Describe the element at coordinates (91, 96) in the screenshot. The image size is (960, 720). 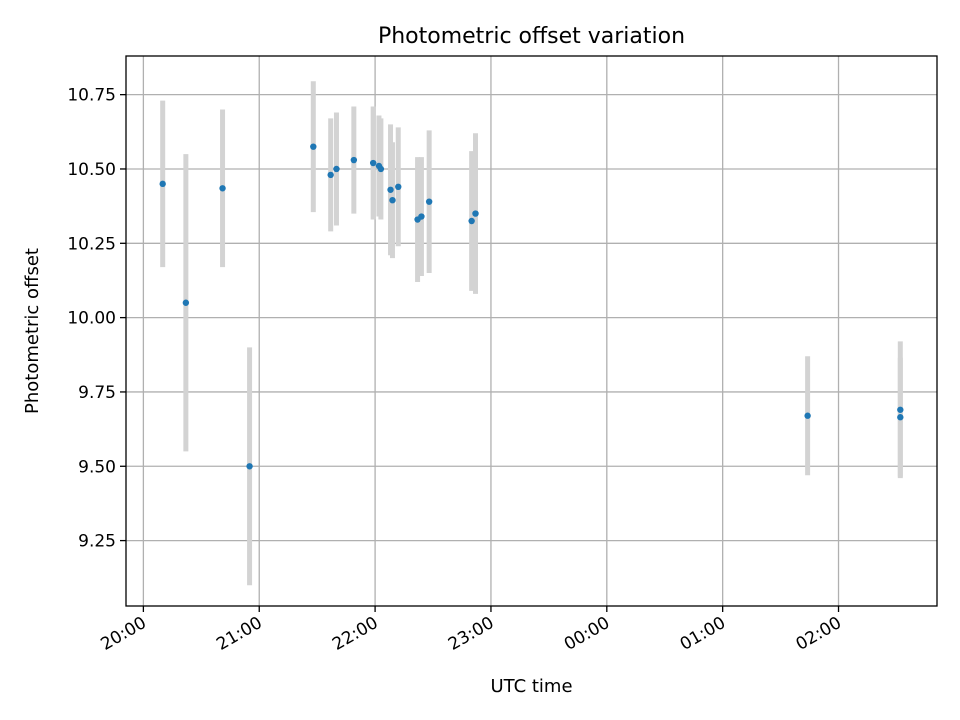
I see `y-tick-label: 10.75` at that location.